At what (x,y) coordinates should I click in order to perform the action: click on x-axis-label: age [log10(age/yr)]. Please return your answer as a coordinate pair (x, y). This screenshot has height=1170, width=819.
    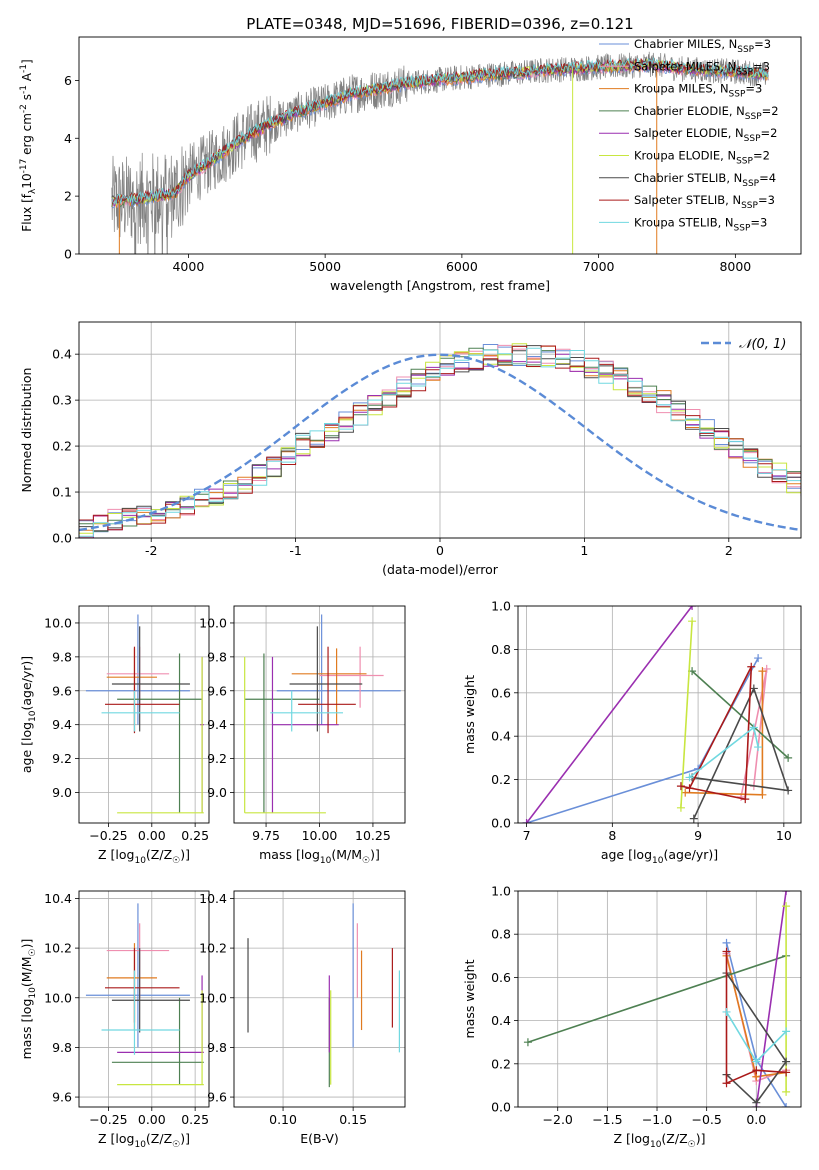
    Looking at the image, I should click on (659, 856).